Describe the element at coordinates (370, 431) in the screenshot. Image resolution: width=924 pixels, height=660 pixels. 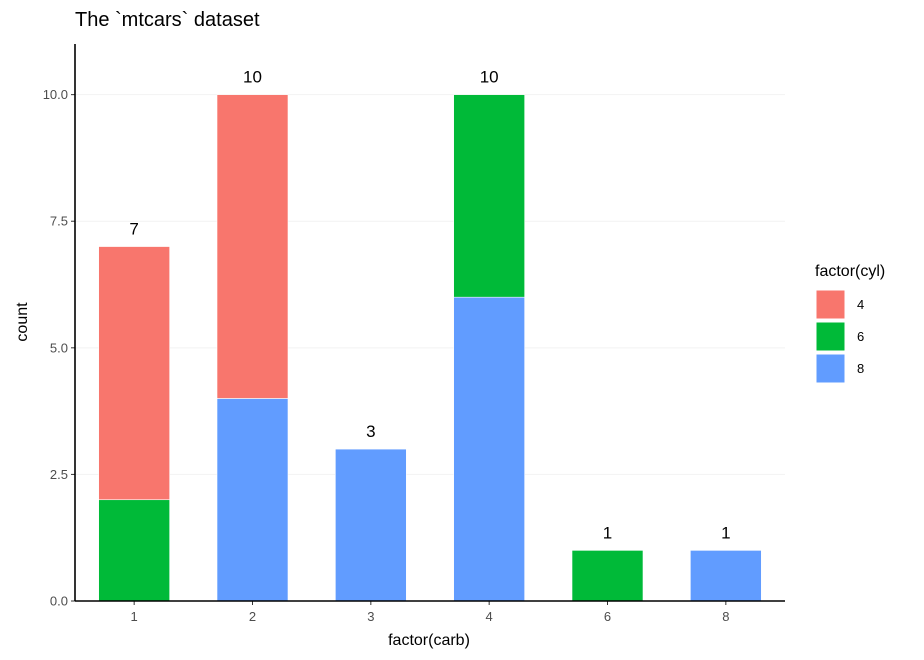
I see `total-label-carb-3: 3` at that location.